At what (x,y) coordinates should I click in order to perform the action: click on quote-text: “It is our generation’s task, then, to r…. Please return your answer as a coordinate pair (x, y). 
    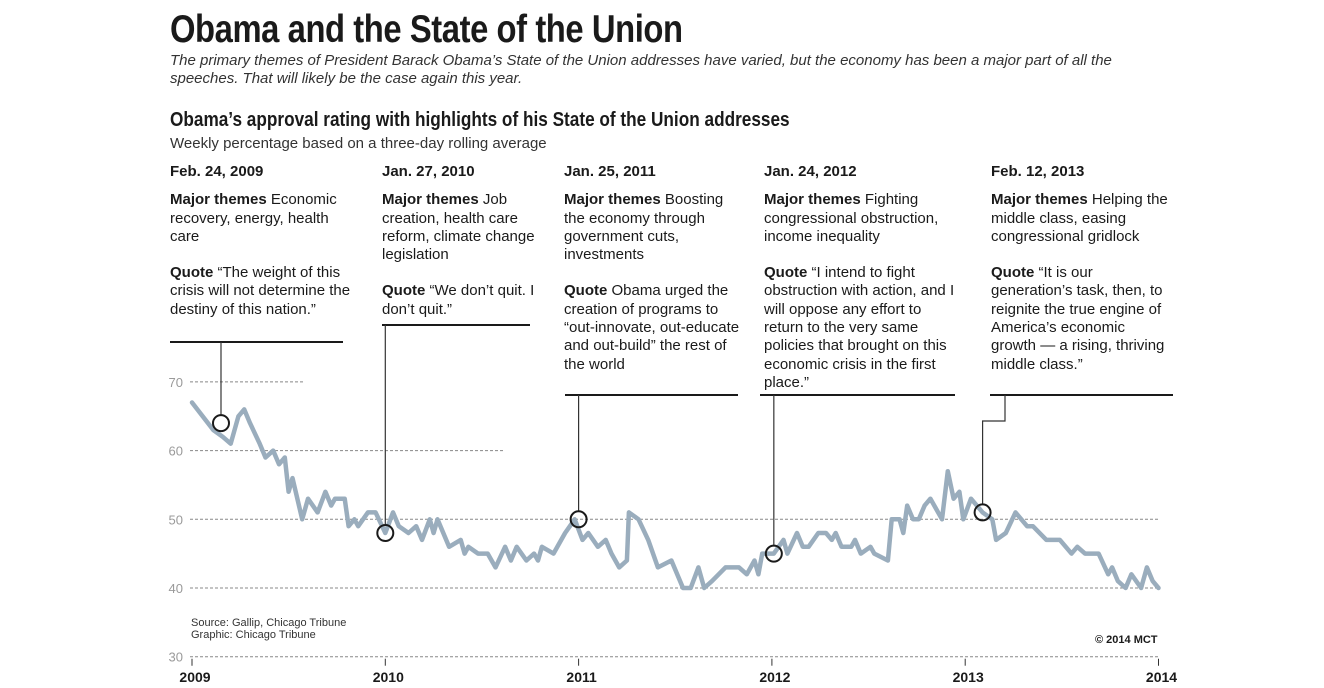
    Looking at the image, I should click on (1078, 318).